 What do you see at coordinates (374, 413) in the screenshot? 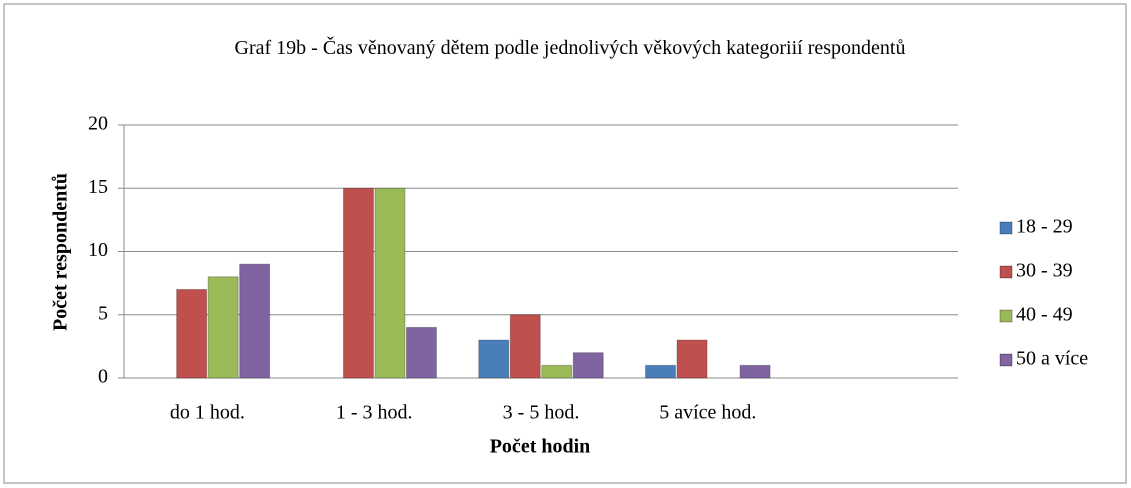
I see `x-tick-label: 1 - 3 hod.` at bounding box center [374, 413].